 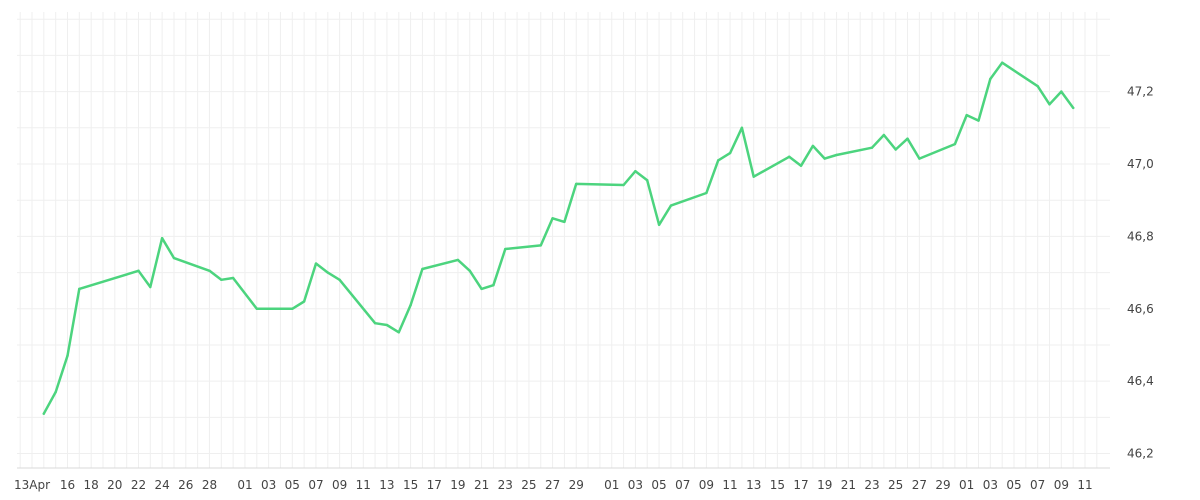 I want to click on x-tick-label: 18, so click(x=91, y=485).